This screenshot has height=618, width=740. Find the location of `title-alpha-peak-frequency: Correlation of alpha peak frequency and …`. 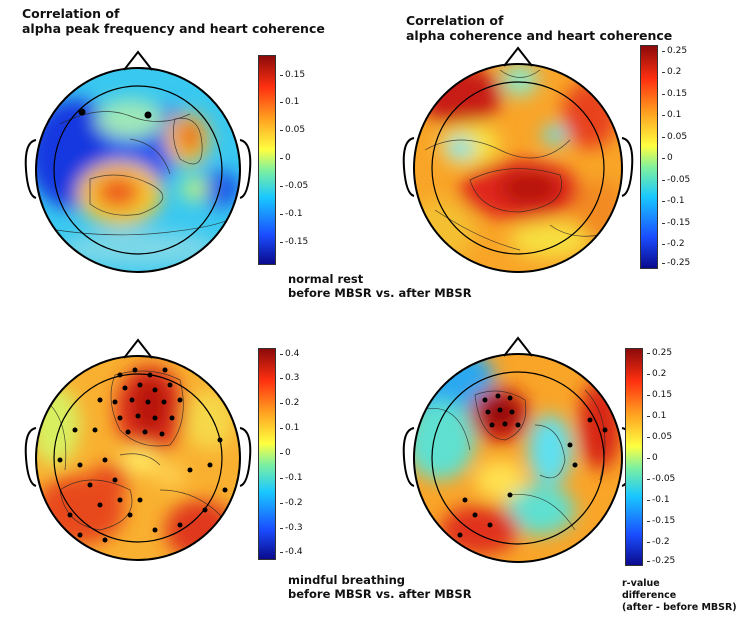

title-alpha-peak-frequency: Correlation of alpha peak frequency and … is located at coordinates (173, 21).